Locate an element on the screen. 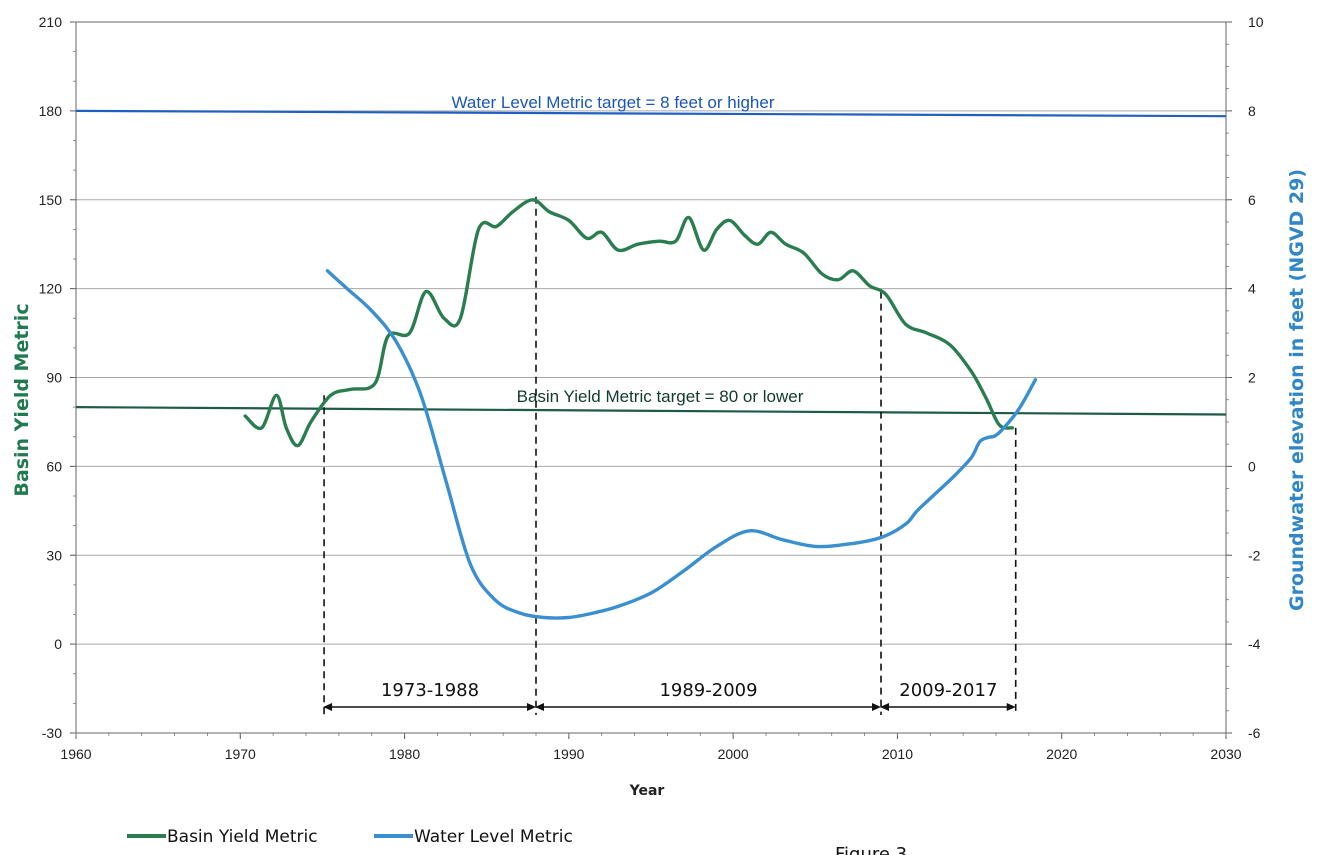  x-tick-label: 2030 is located at coordinates (1225, 754).